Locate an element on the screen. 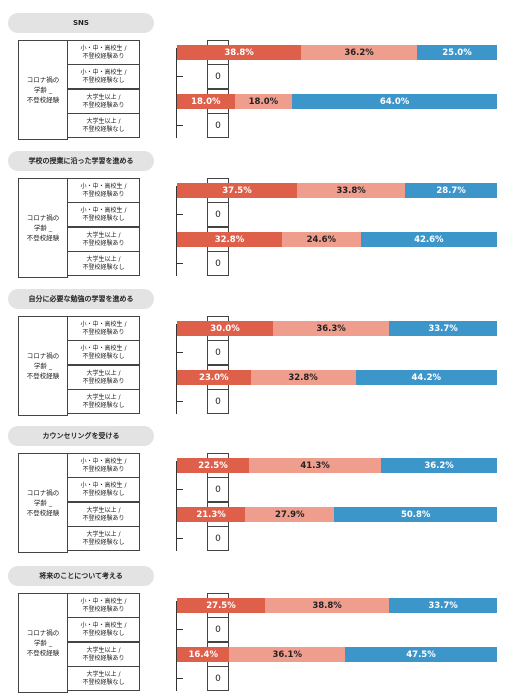 This screenshot has height=700, width=521. bar-segment: 27.9% is located at coordinates (290, 514).